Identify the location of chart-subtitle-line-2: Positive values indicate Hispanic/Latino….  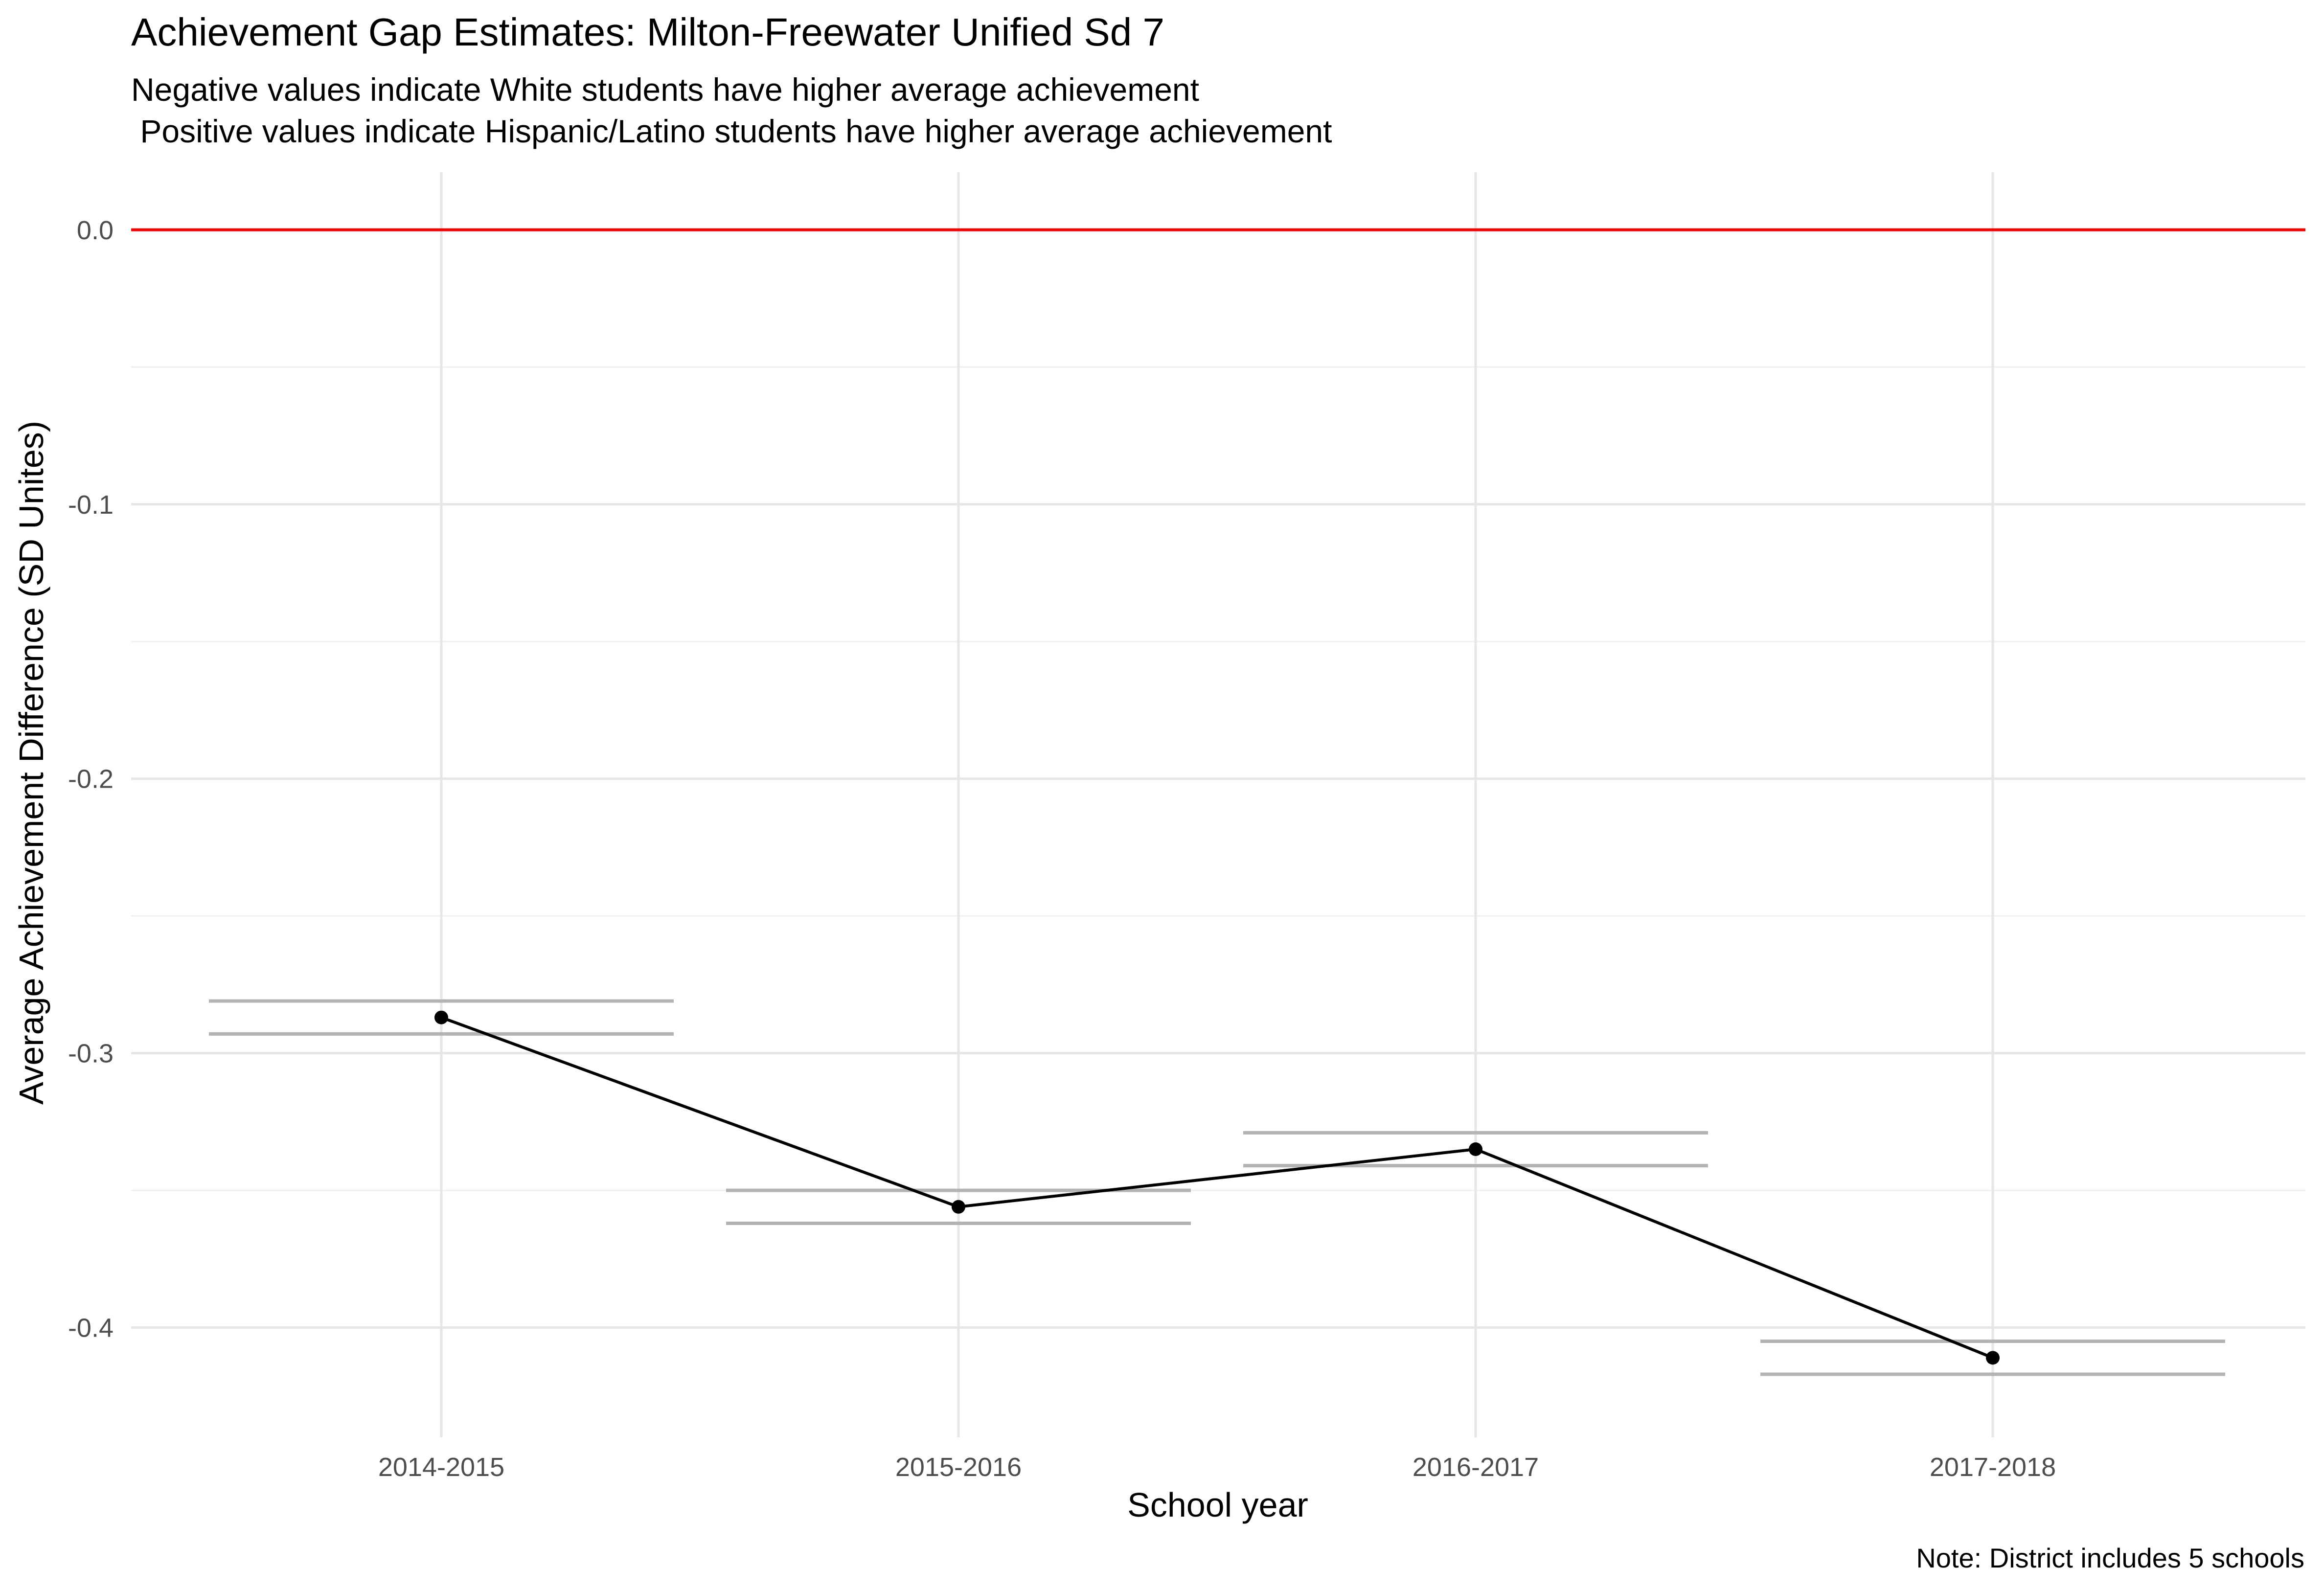
(732, 131).